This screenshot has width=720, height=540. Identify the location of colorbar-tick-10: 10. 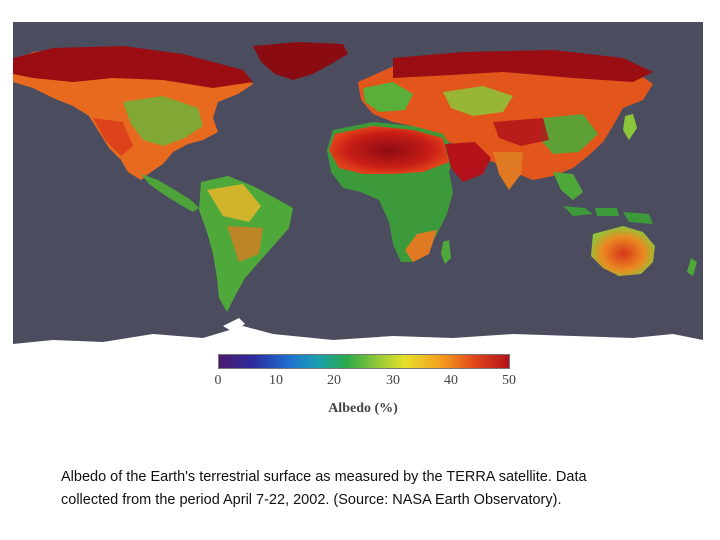
(276, 380).